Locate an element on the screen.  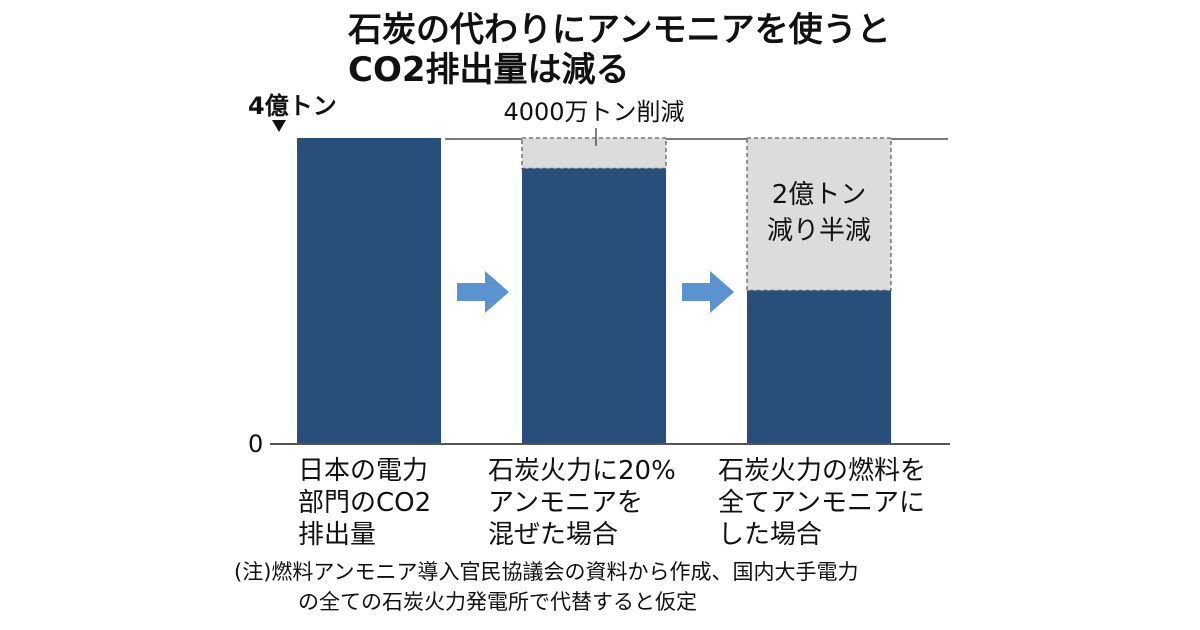
title-line-1: 石炭の代わりにアンモニアを使うと is located at coordinates (619, 30).